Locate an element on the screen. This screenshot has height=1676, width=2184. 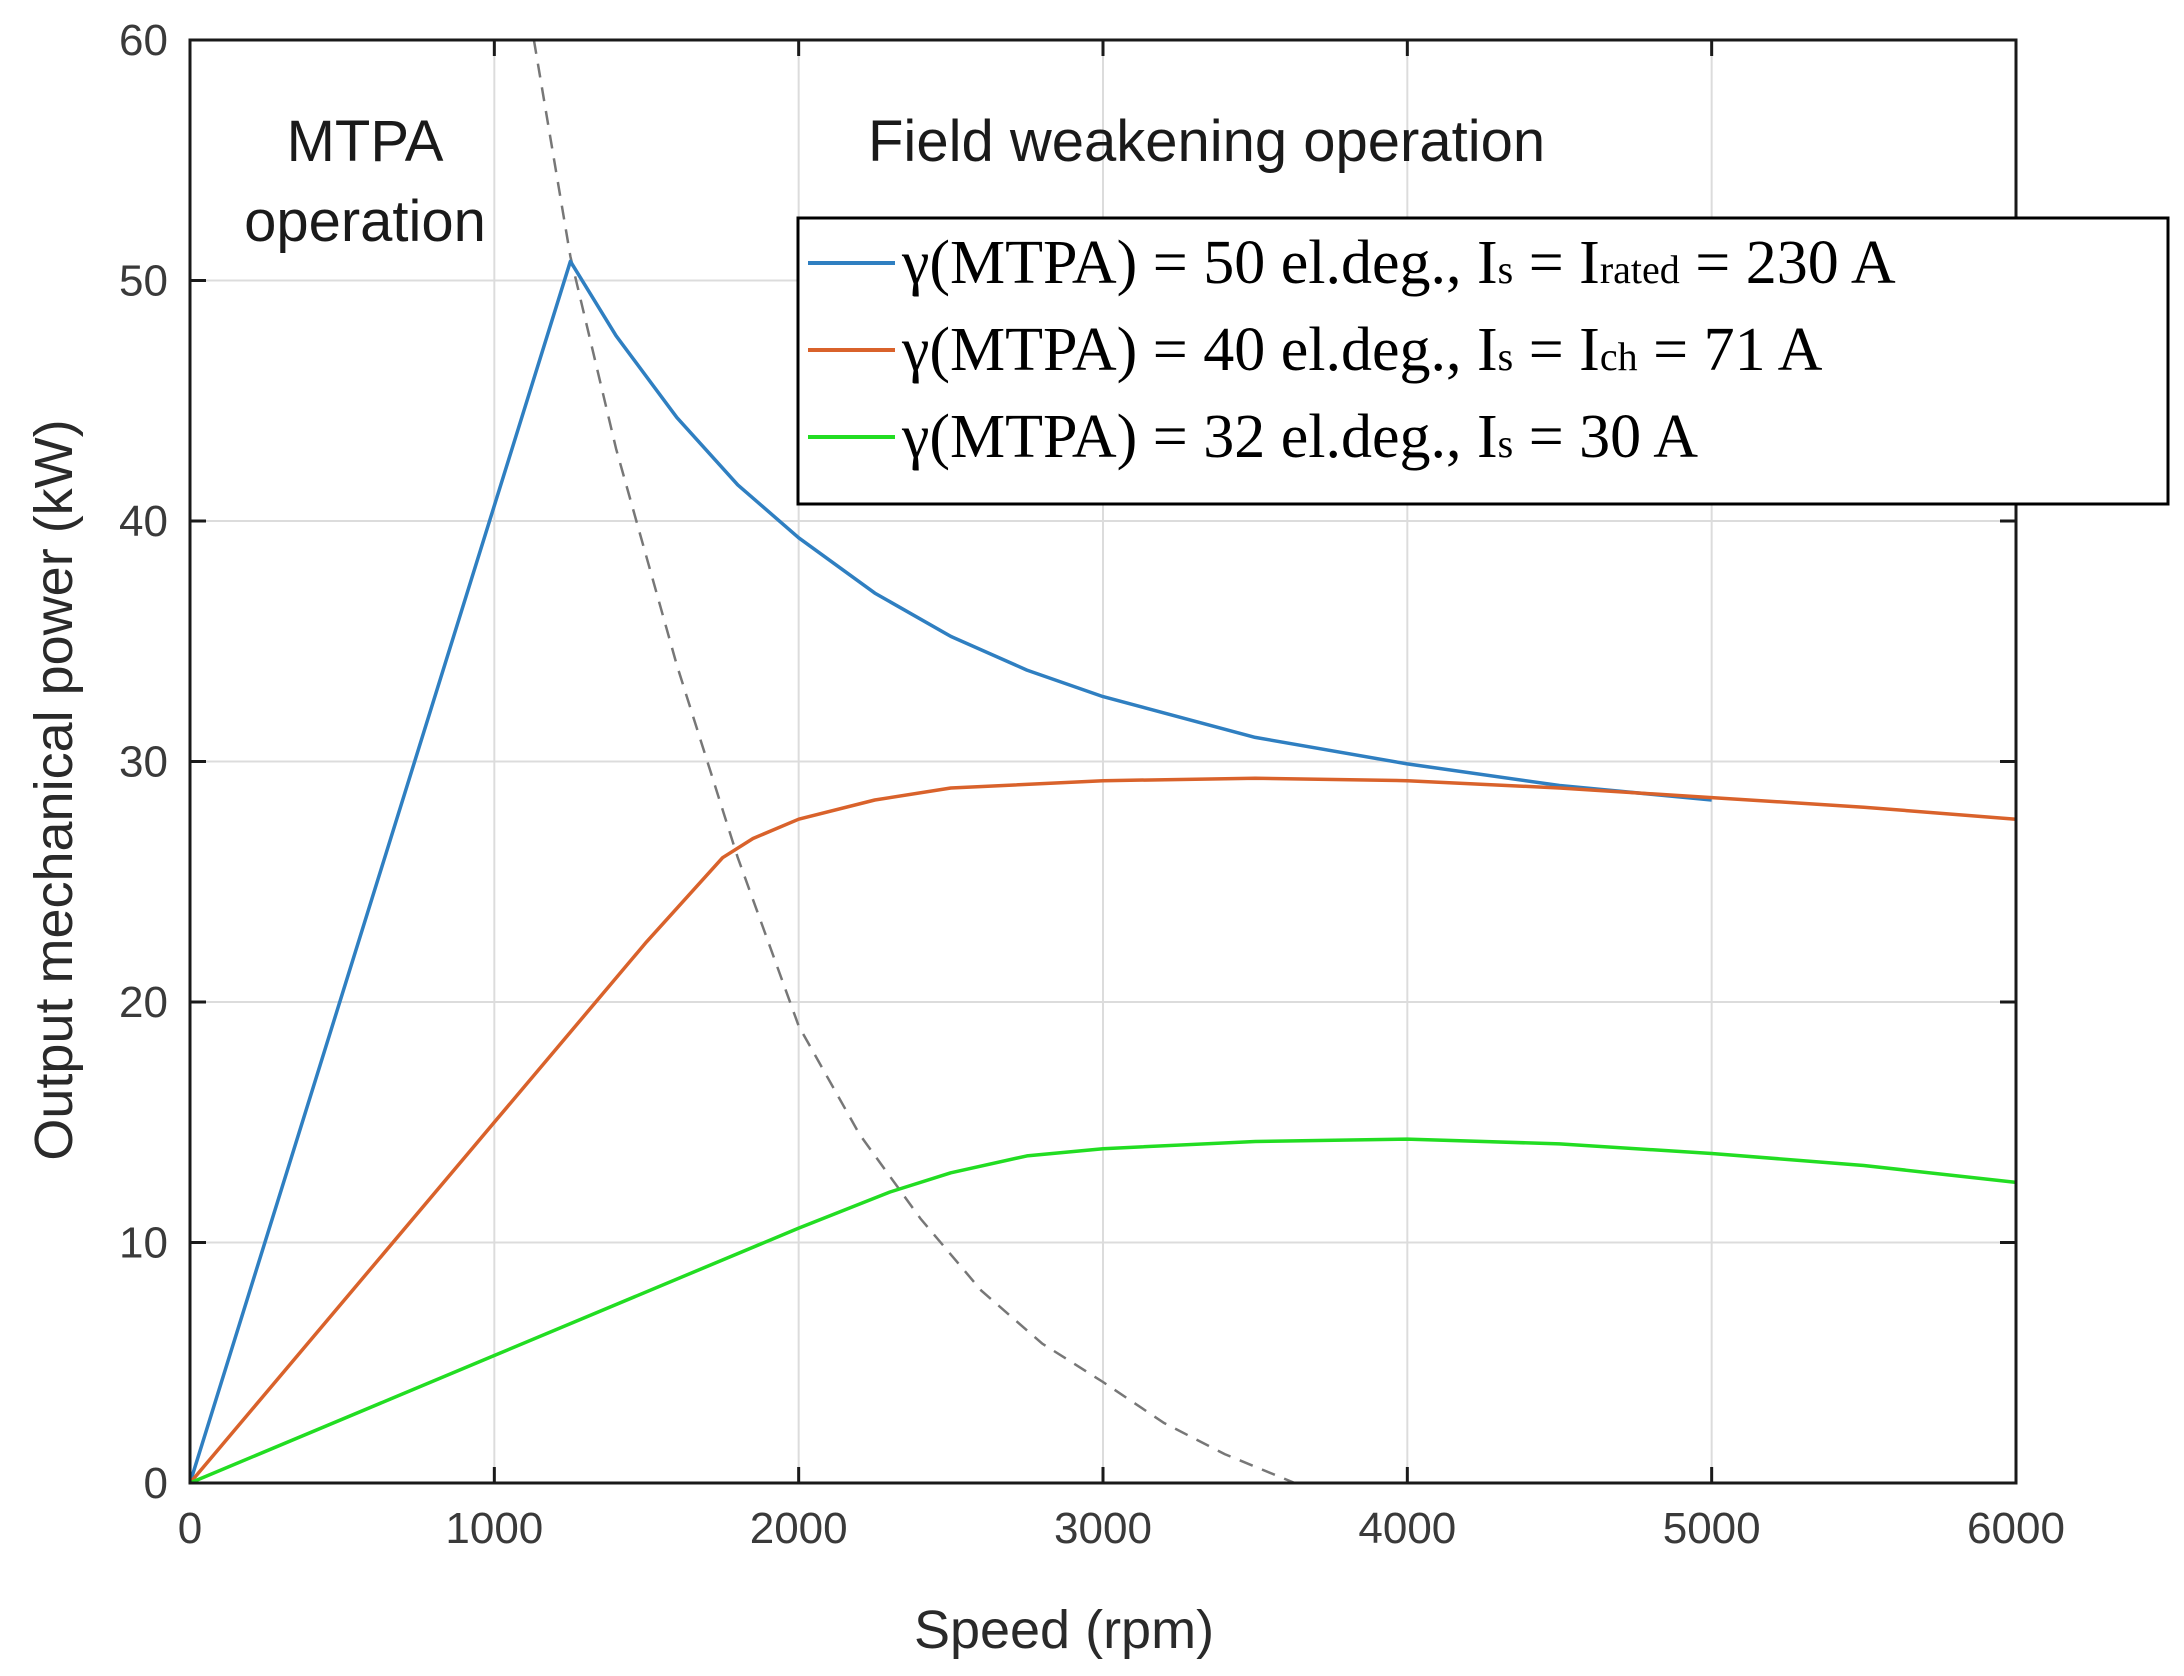
y-axis-label: Output mechanical power (kW) is located at coordinates (54, 789).